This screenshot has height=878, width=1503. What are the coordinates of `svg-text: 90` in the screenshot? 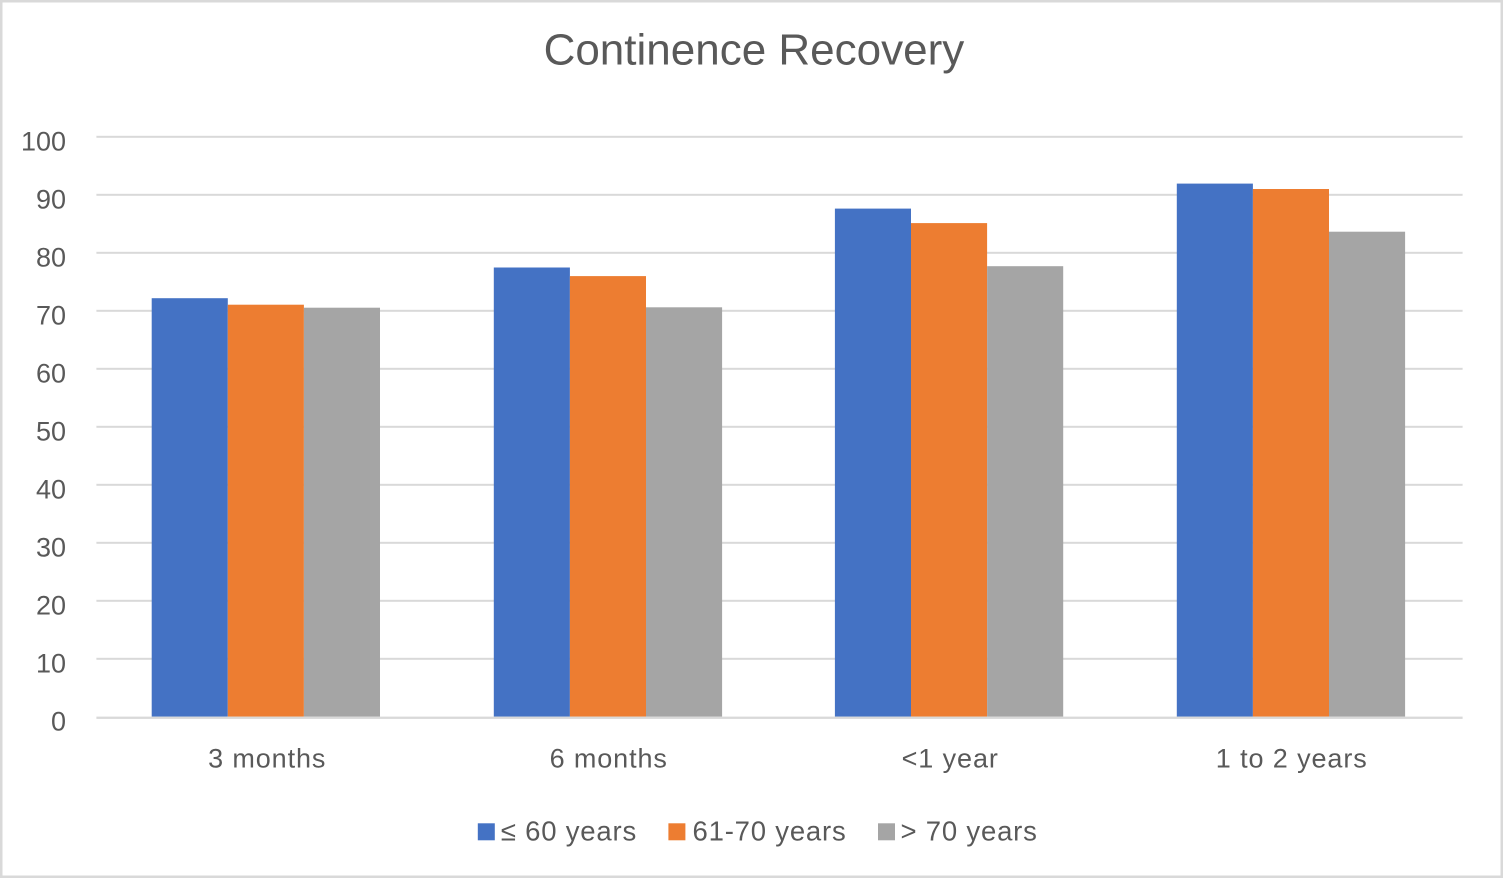 It's located at (51, 200).